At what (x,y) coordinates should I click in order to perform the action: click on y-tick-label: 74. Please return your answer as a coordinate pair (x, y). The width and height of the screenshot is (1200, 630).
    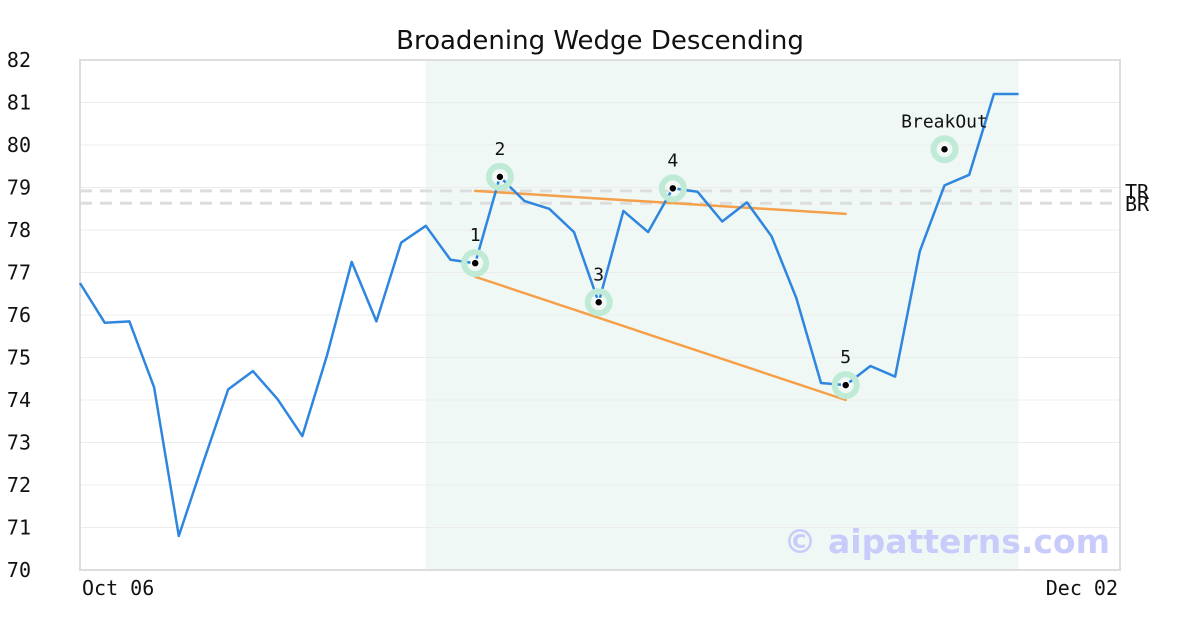
    Looking at the image, I should click on (19, 400).